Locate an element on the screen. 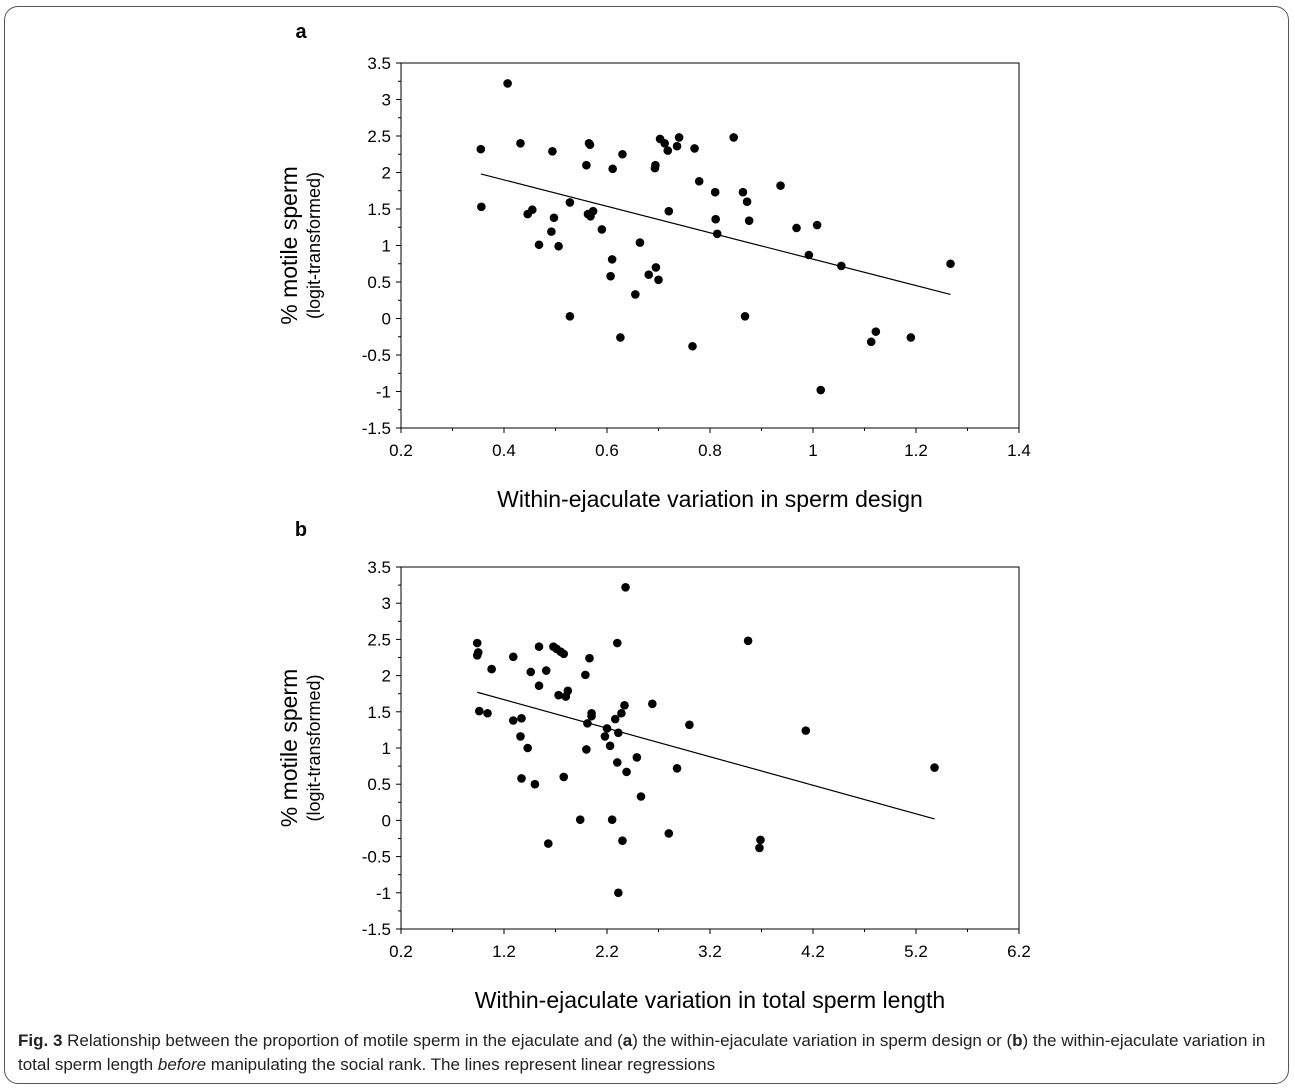  x-tick-label: 3.2 is located at coordinates (710, 951).